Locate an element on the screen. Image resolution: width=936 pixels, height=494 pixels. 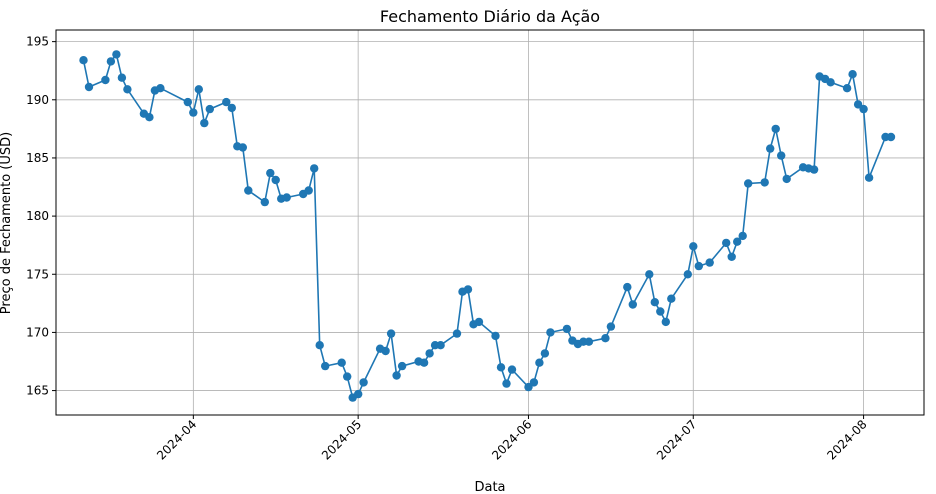
chart-title: Fechamento Diário da Ação is located at coordinates (490, 16).